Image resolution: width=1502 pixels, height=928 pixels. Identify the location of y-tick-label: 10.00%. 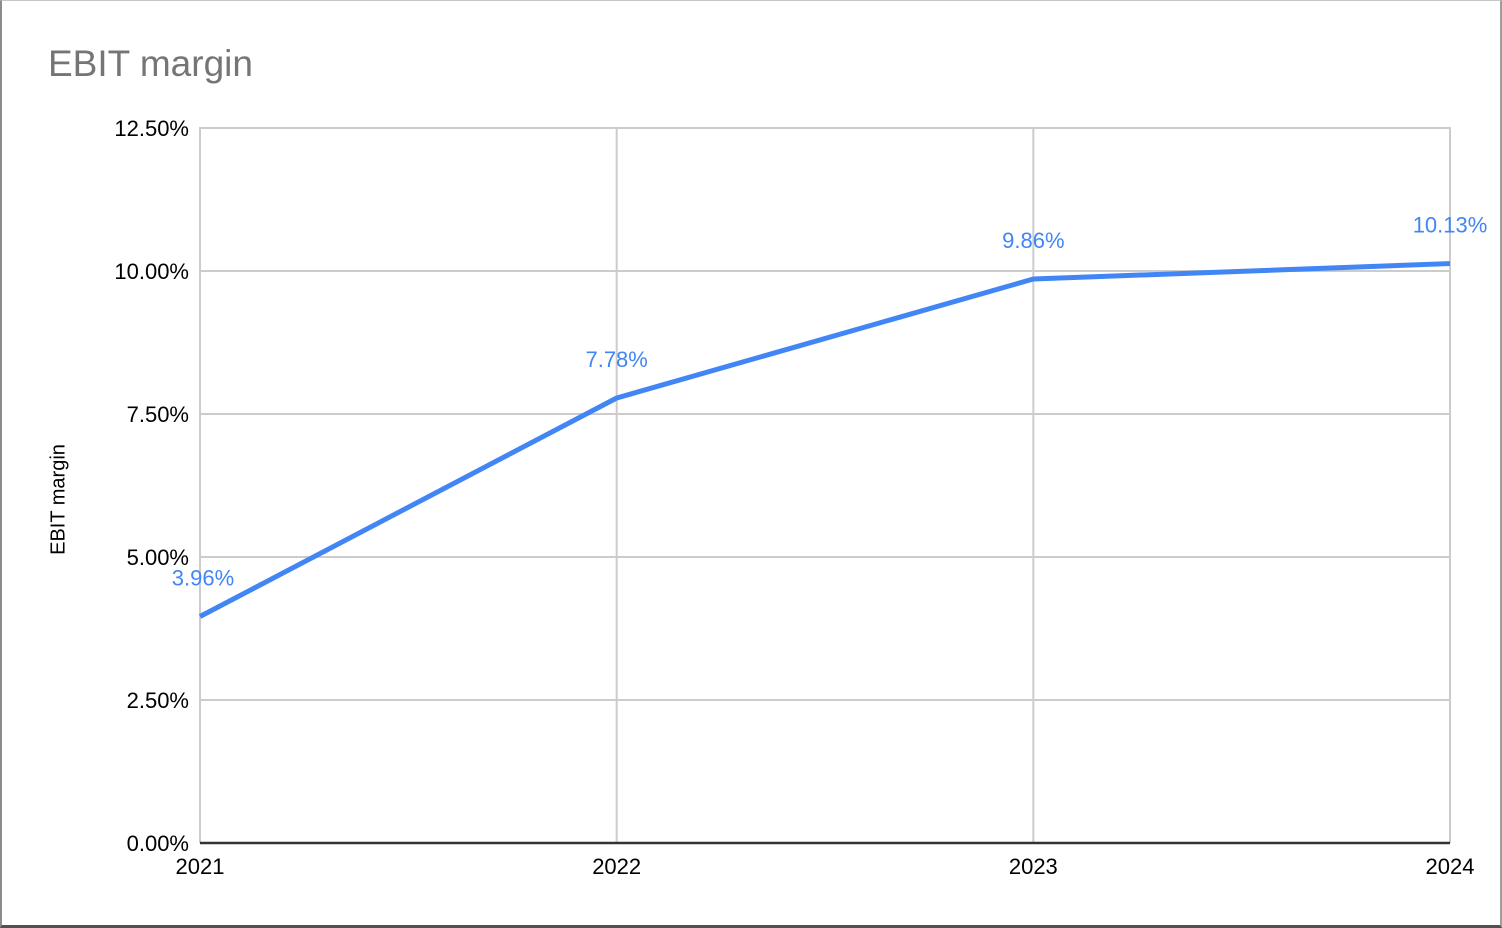
(151, 271).